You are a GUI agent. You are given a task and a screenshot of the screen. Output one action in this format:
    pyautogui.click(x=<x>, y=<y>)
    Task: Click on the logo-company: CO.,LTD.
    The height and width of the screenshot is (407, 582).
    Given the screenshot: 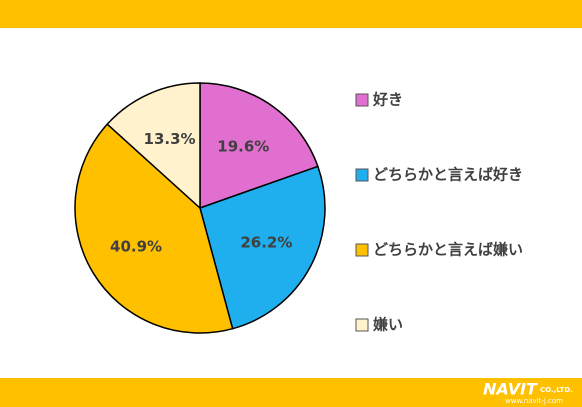 What is the action you would take?
    pyautogui.click(x=556, y=390)
    